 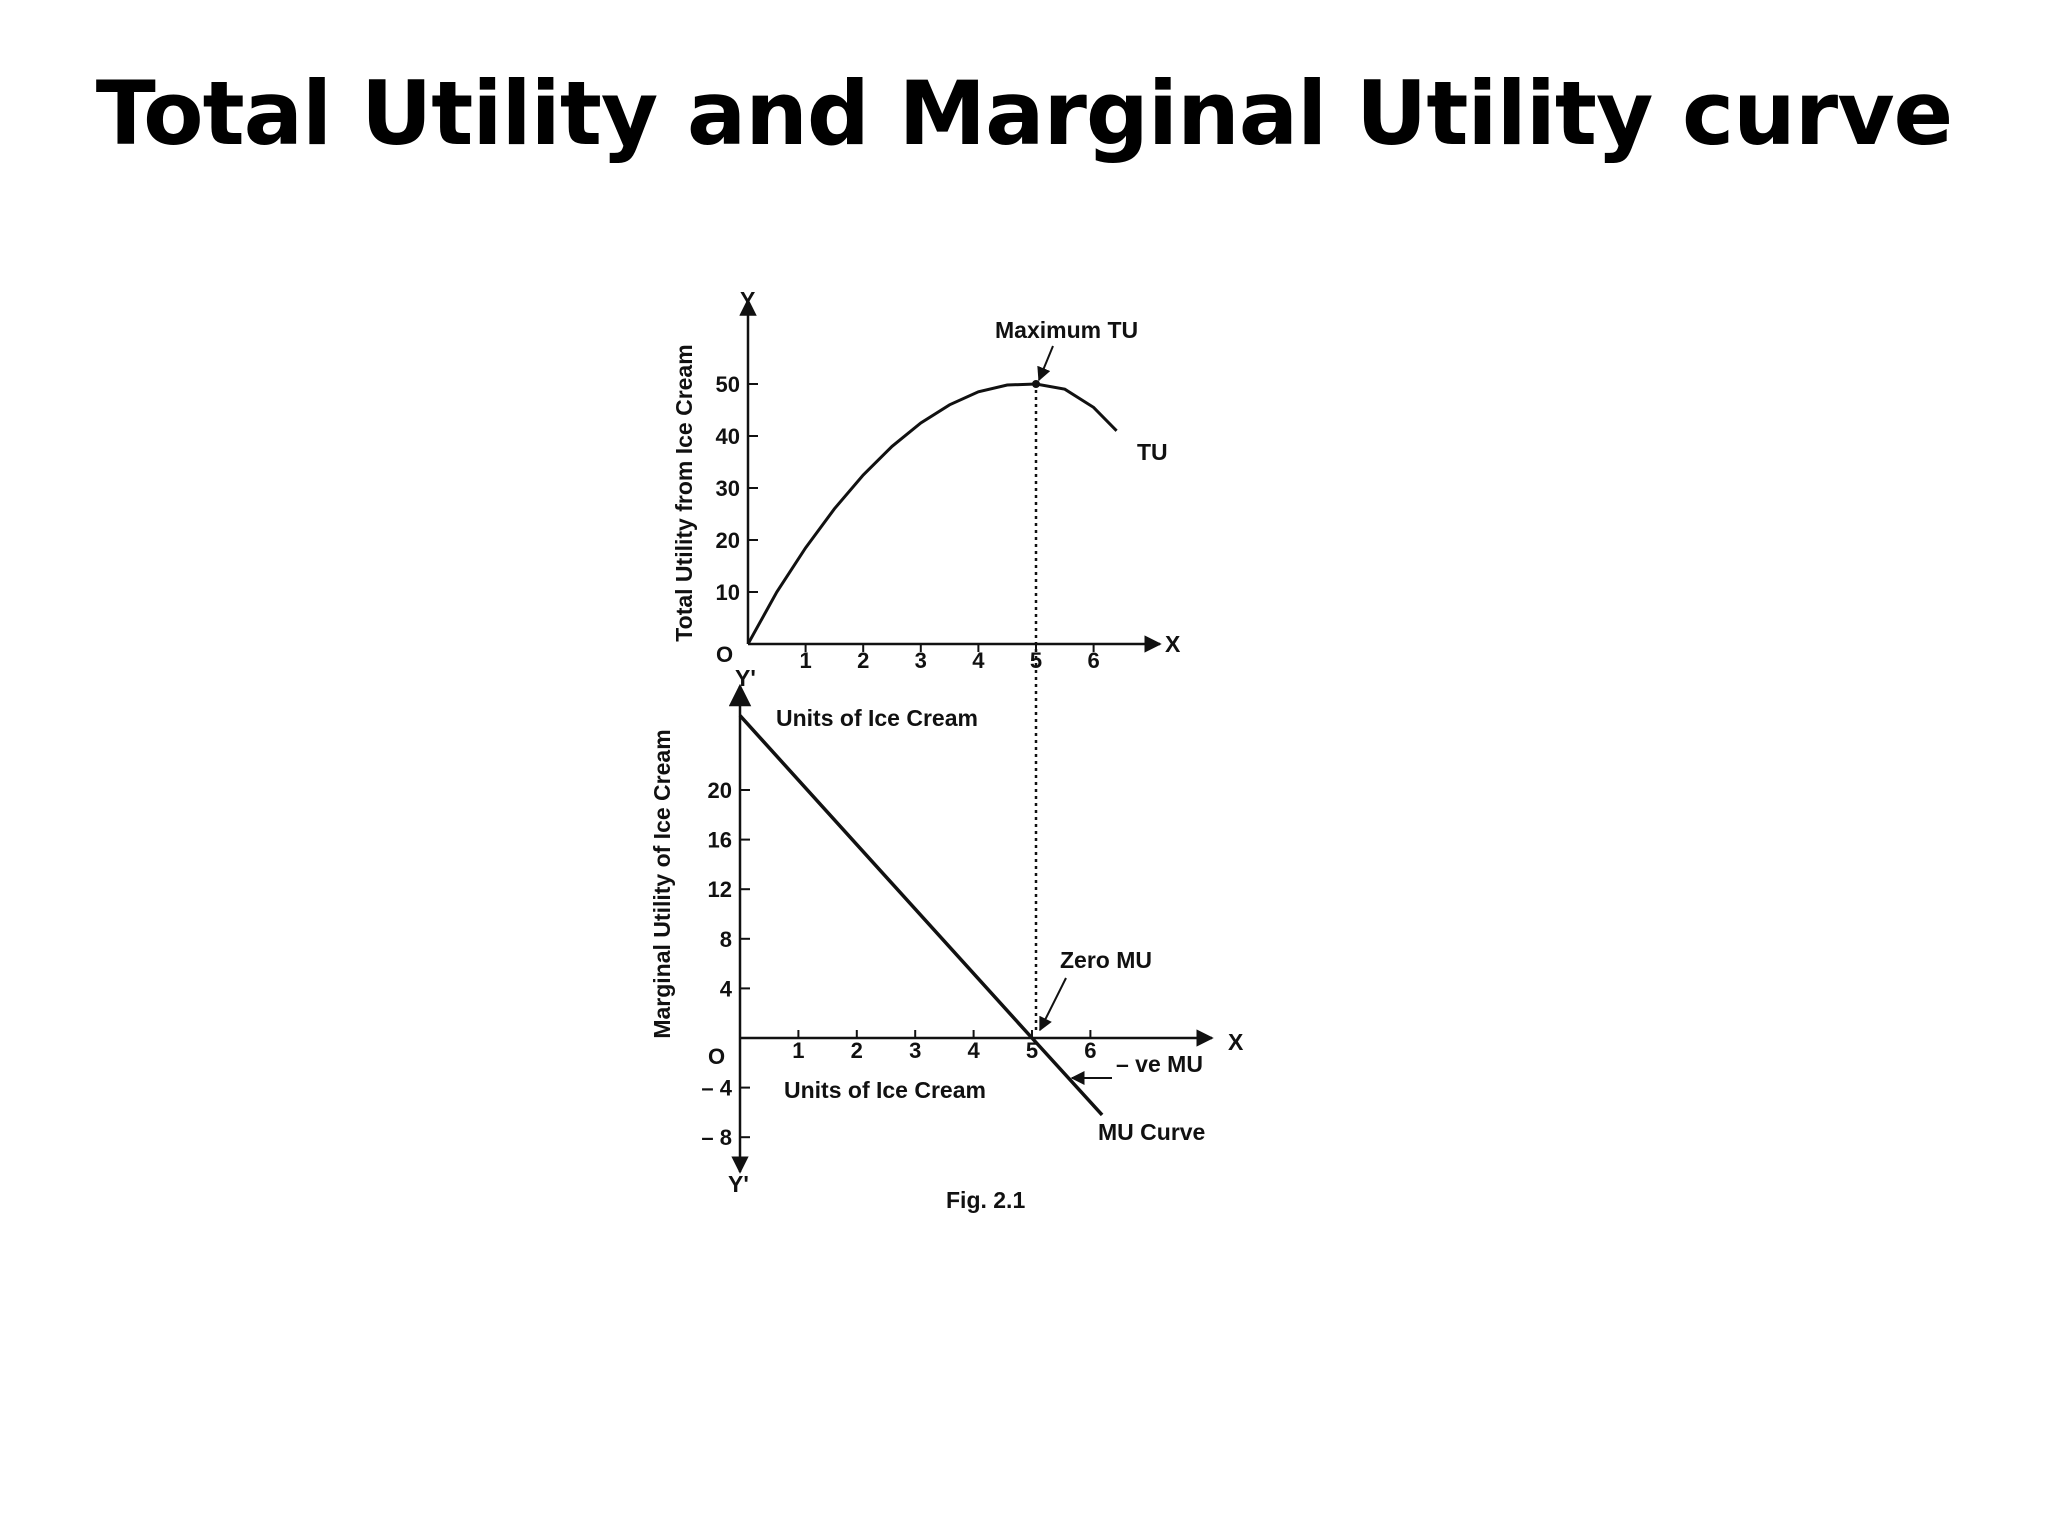 What do you see at coordinates (728, 436) in the screenshot?
I see `tu-y-tick-label: 40` at bounding box center [728, 436].